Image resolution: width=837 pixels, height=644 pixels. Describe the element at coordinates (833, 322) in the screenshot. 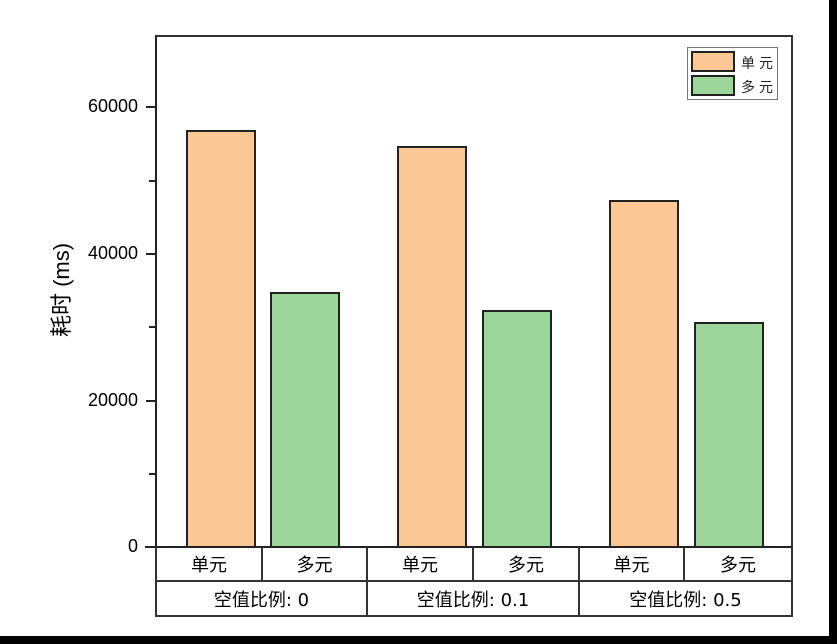

I see `image-border-right` at that location.